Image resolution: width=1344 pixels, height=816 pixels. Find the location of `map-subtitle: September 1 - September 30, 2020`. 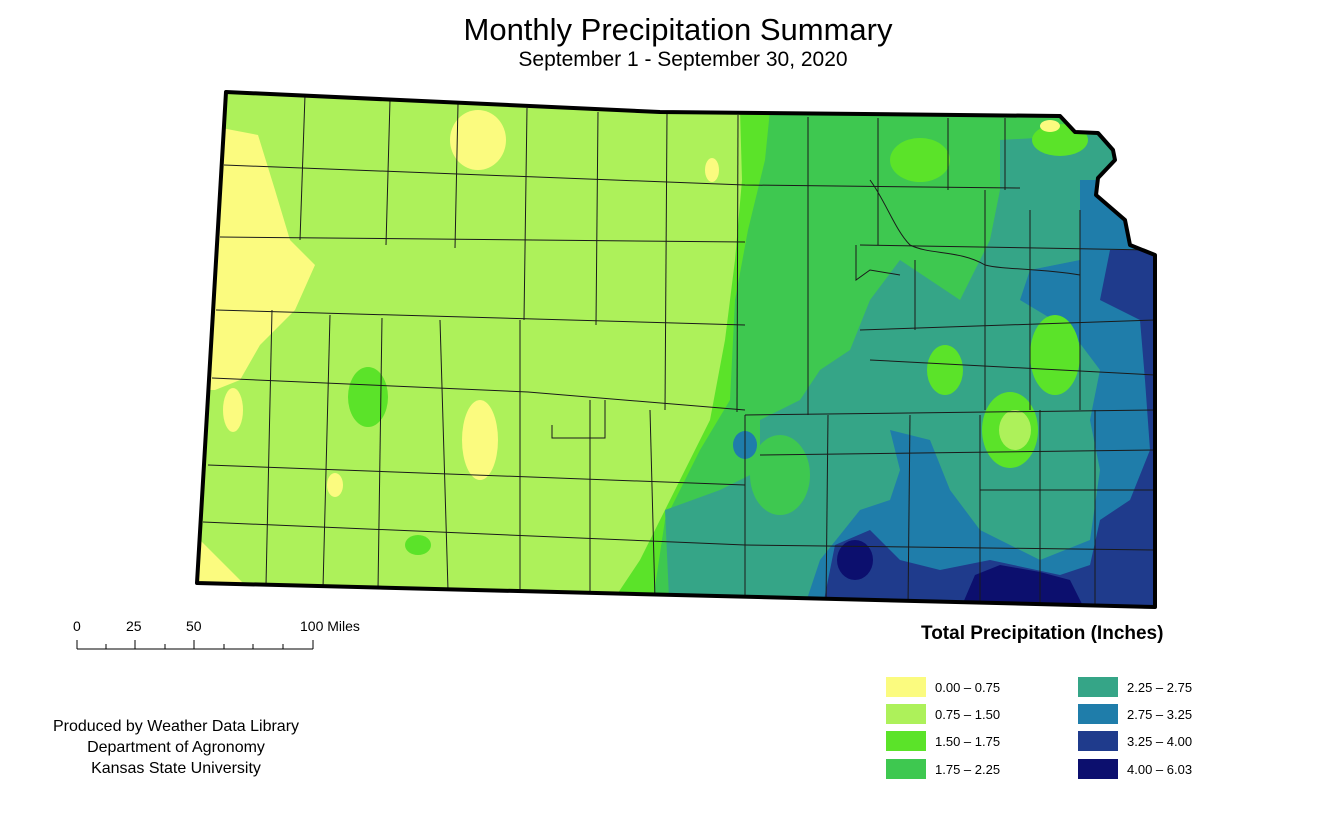

map-subtitle: September 1 - September 30, 2020 is located at coordinates (683, 59).